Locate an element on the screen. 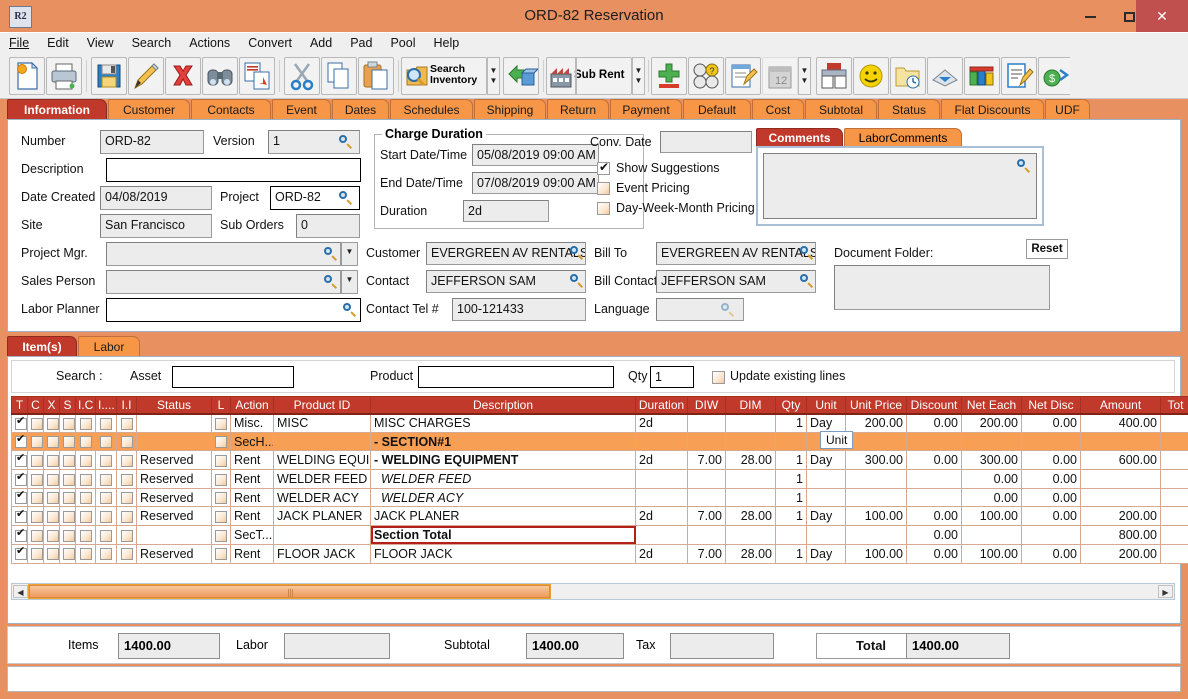 The width and height of the screenshot is (1188, 699). table-row: SecH... - SECTION#1 is located at coordinates (599, 441).